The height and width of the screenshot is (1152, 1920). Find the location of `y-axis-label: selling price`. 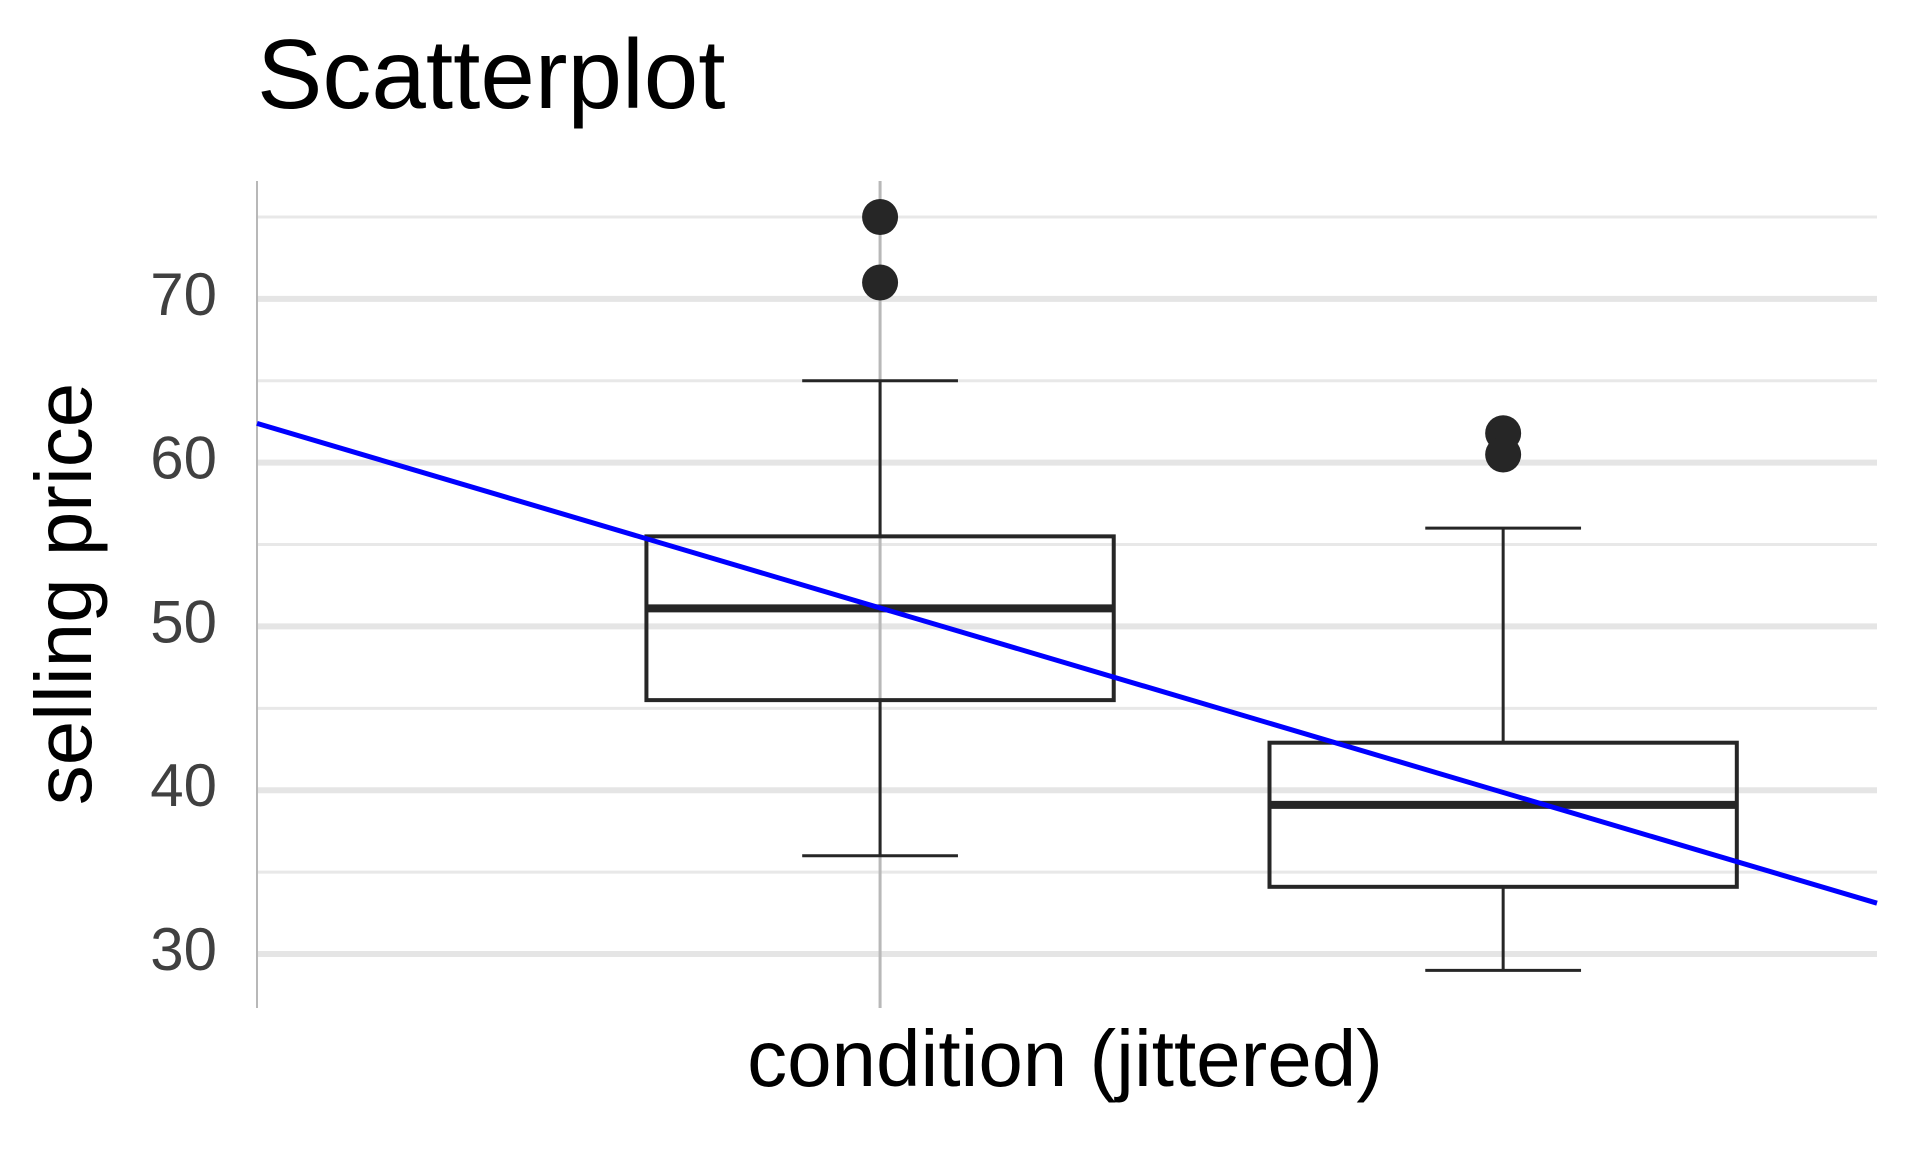

y-axis-label: selling price is located at coordinates (63, 594).